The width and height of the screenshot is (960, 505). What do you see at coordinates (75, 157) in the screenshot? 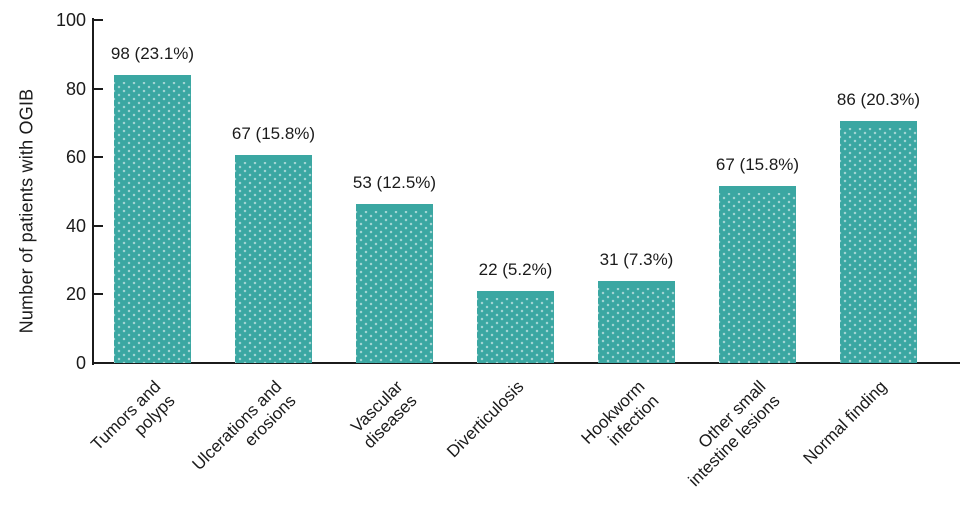
I see `y-tick-label: 60` at bounding box center [75, 157].